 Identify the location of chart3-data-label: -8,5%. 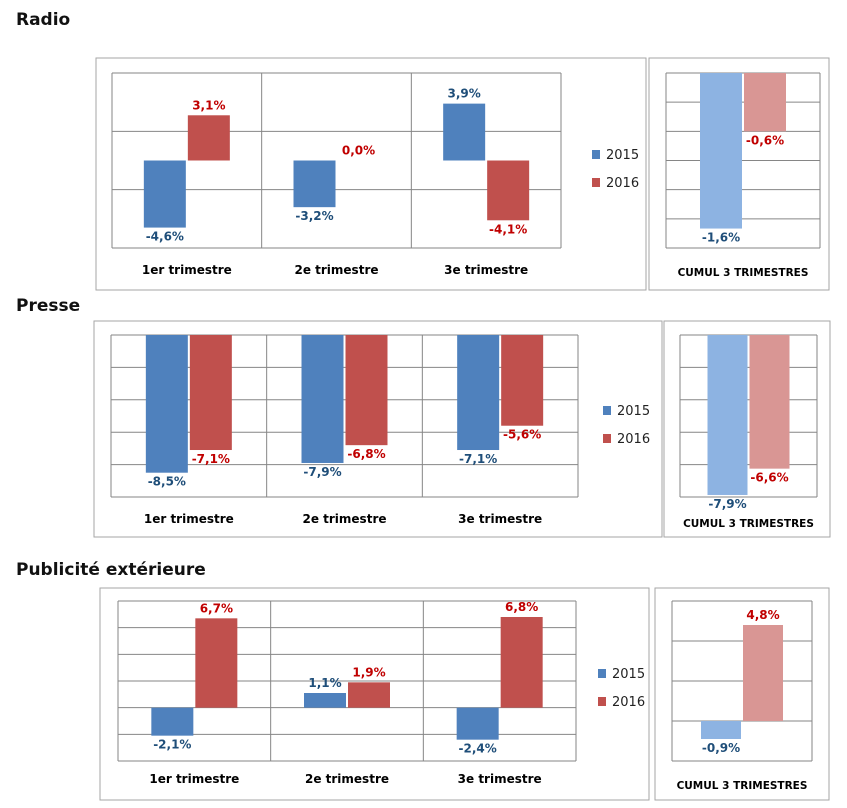
(167, 482).